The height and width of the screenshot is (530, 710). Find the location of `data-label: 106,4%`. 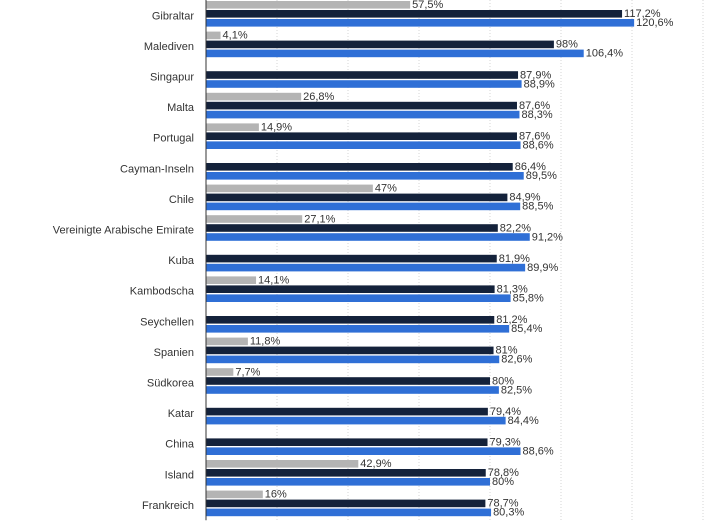

data-label: 106,4% is located at coordinates (605, 54).